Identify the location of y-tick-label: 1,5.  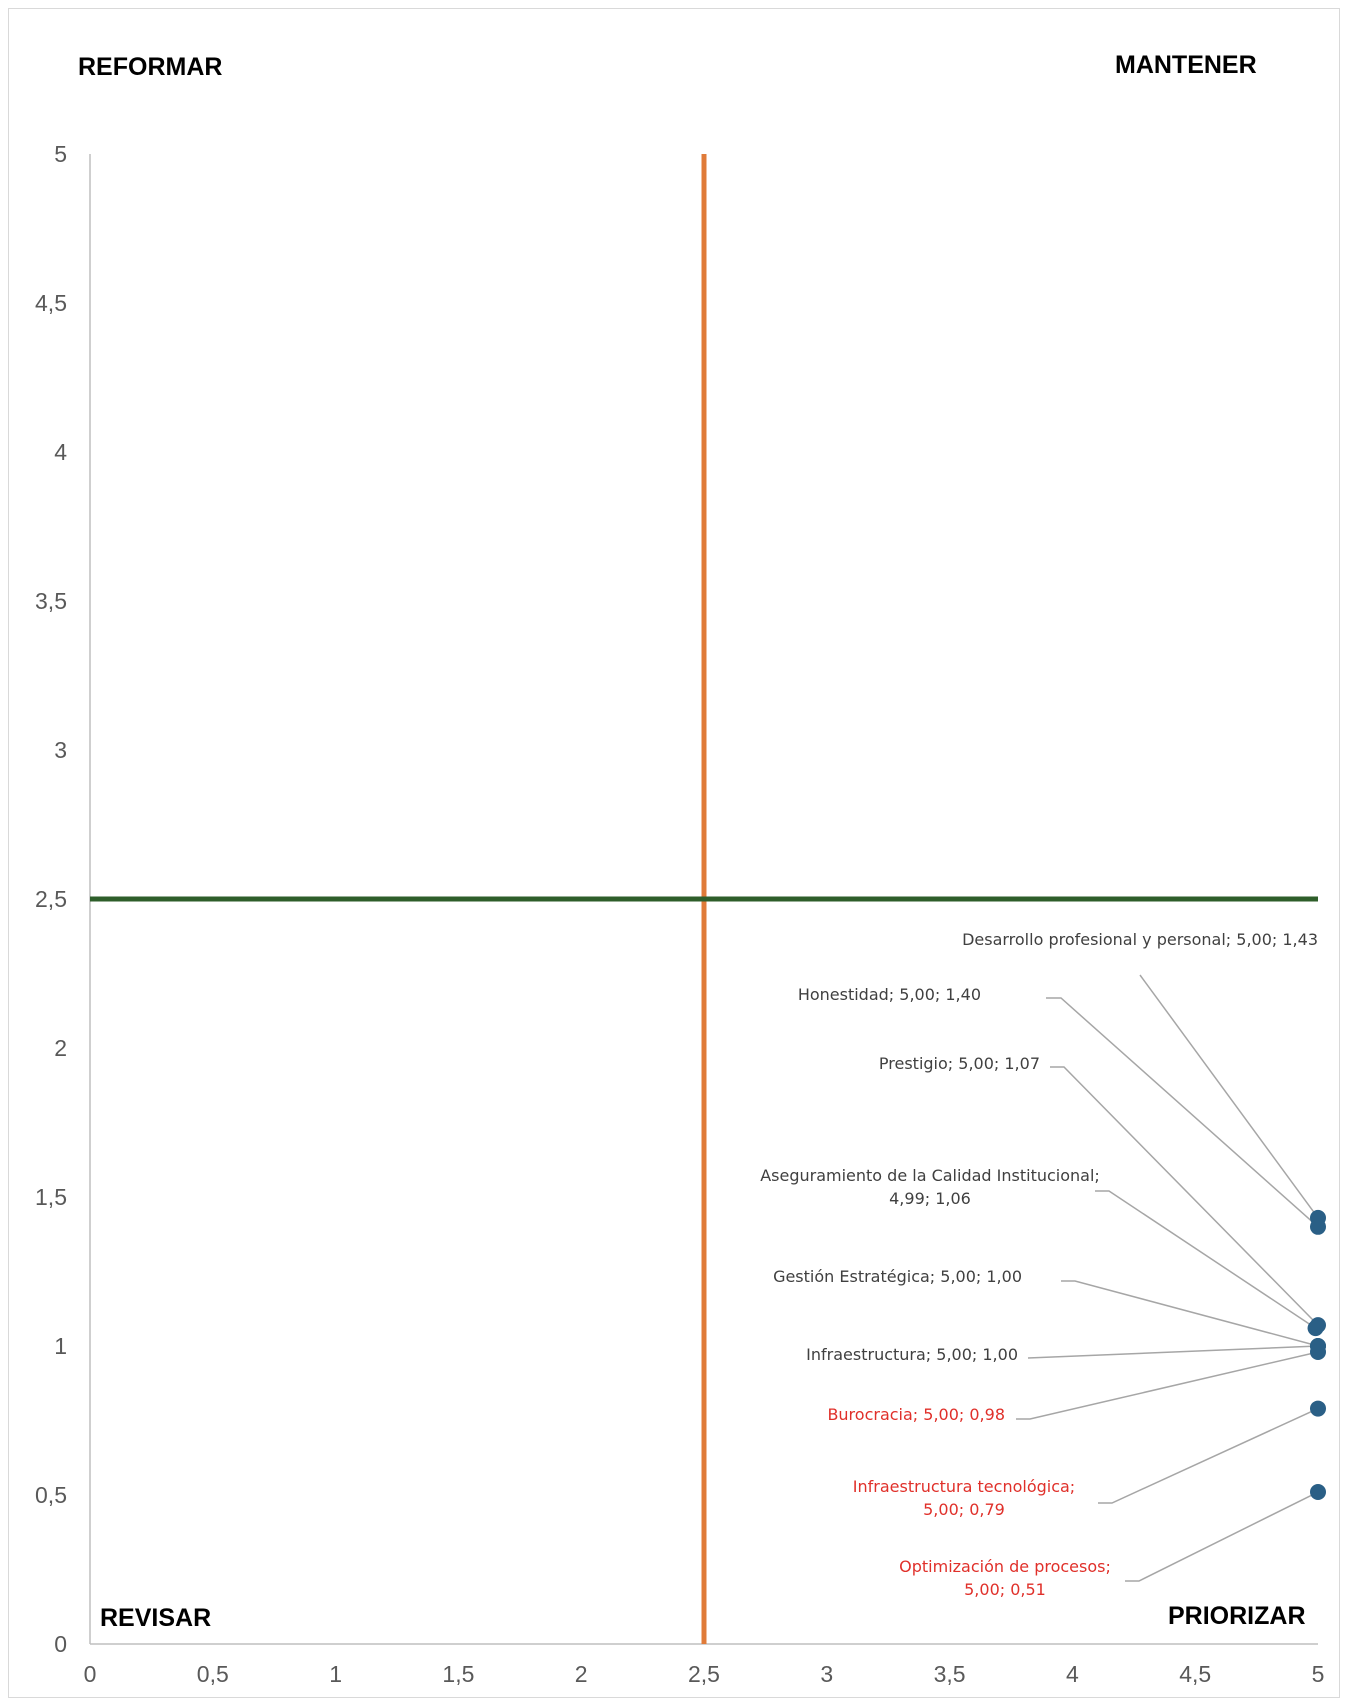
(51, 1197).